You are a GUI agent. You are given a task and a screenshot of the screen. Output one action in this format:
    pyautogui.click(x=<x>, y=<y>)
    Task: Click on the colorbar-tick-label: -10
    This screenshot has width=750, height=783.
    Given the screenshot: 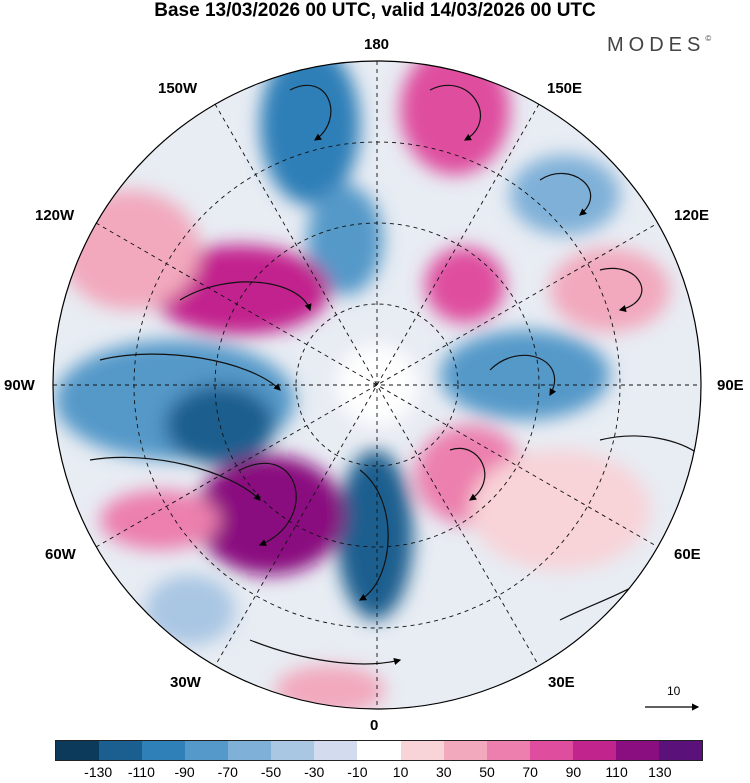 What is the action you would take?
    pyautogui.click(x=357, y=772)
    